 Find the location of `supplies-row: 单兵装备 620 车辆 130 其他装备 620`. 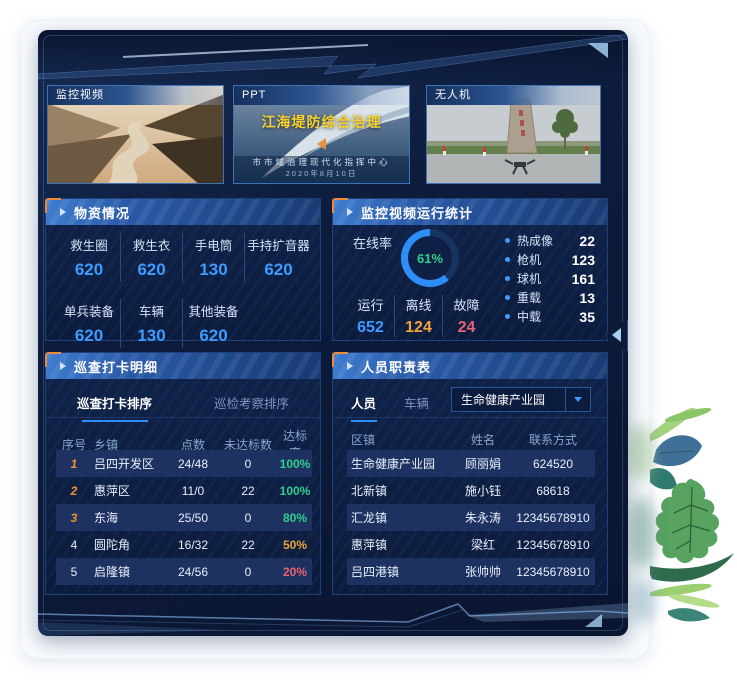

supplies-row: 单兵装备 620 车辆 130 其他装备 620 is located at coordinates (185, 323).